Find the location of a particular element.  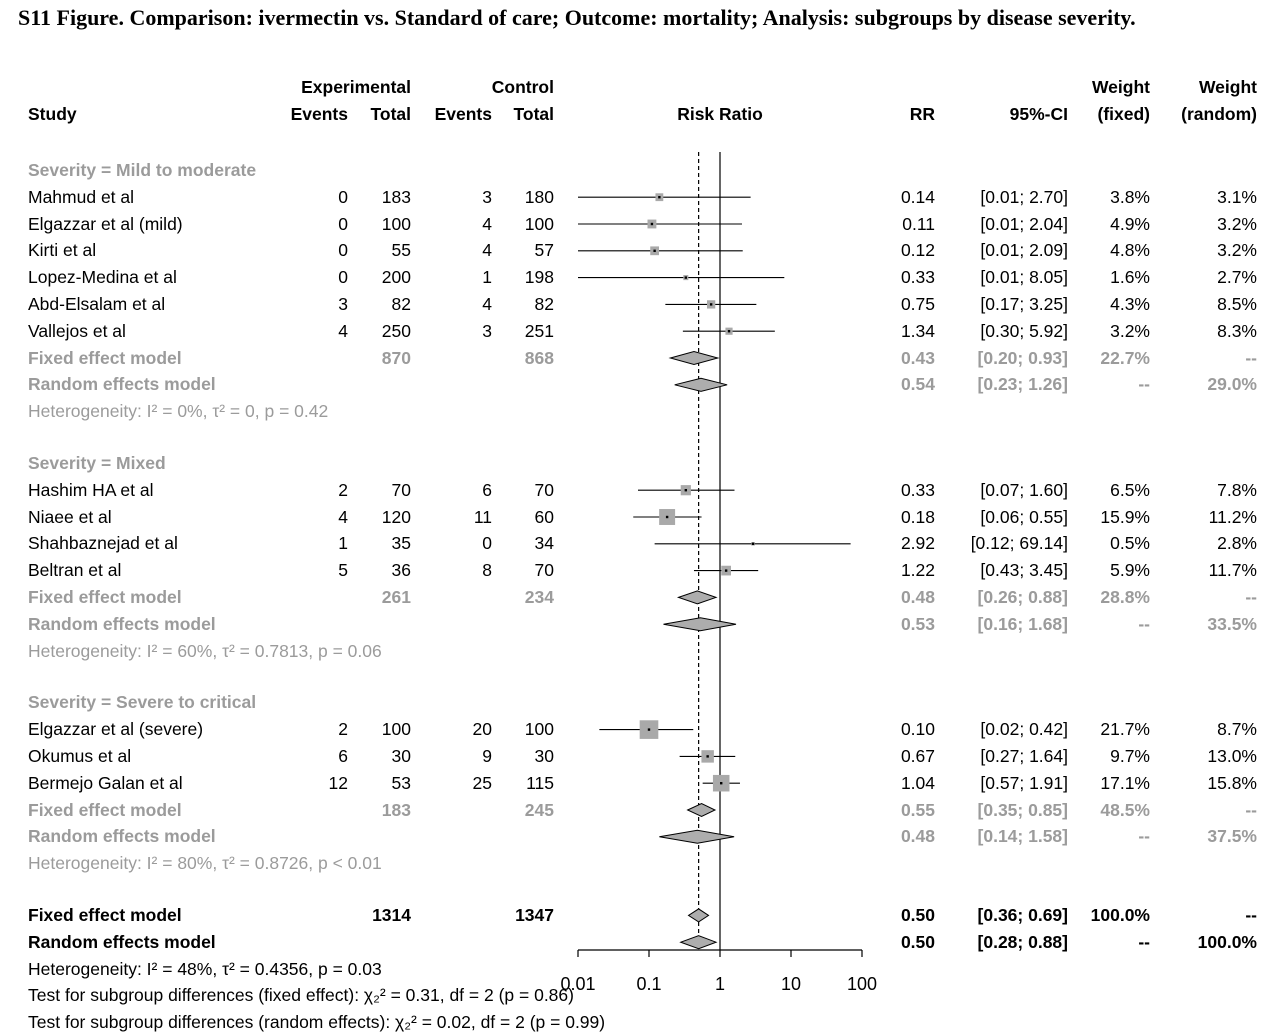

exp-total: 870 is located at coordinates (396, 357).